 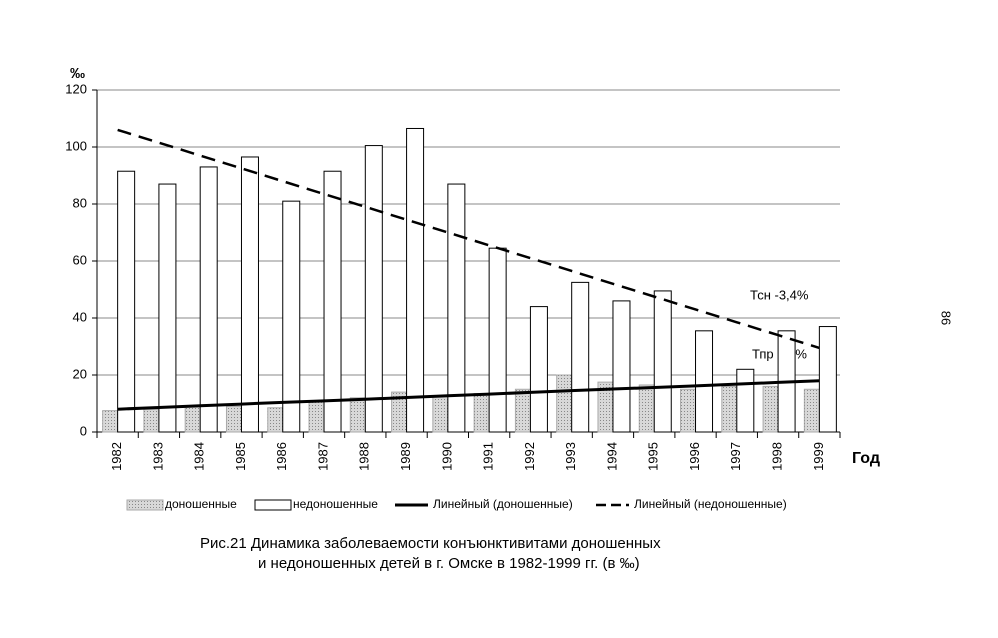 I want to click on x-tick-label: 1985, so click(x=240, y=456).